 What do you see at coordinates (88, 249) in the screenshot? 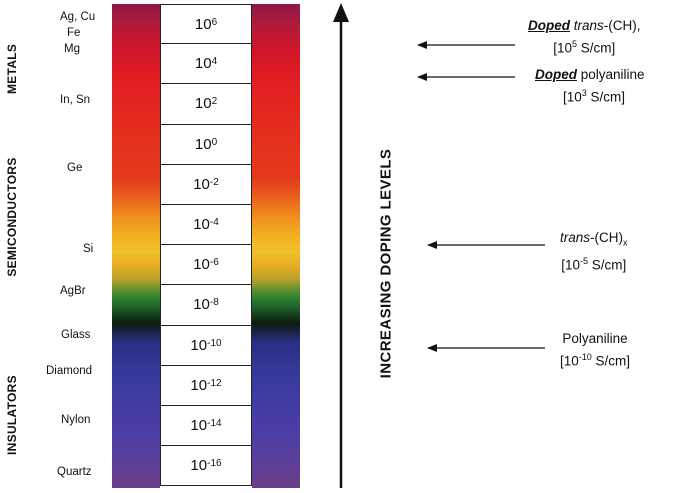
I see `material-si: Si` at bounding box center [88, 249].